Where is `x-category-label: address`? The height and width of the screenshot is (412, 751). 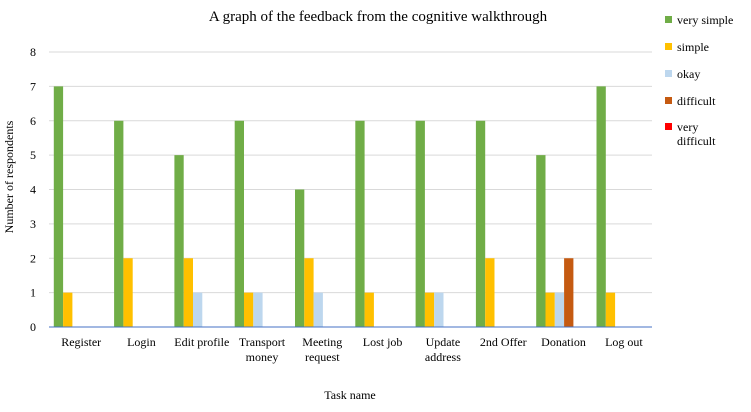
x-category-label: address is located at coordinates (443, 357).